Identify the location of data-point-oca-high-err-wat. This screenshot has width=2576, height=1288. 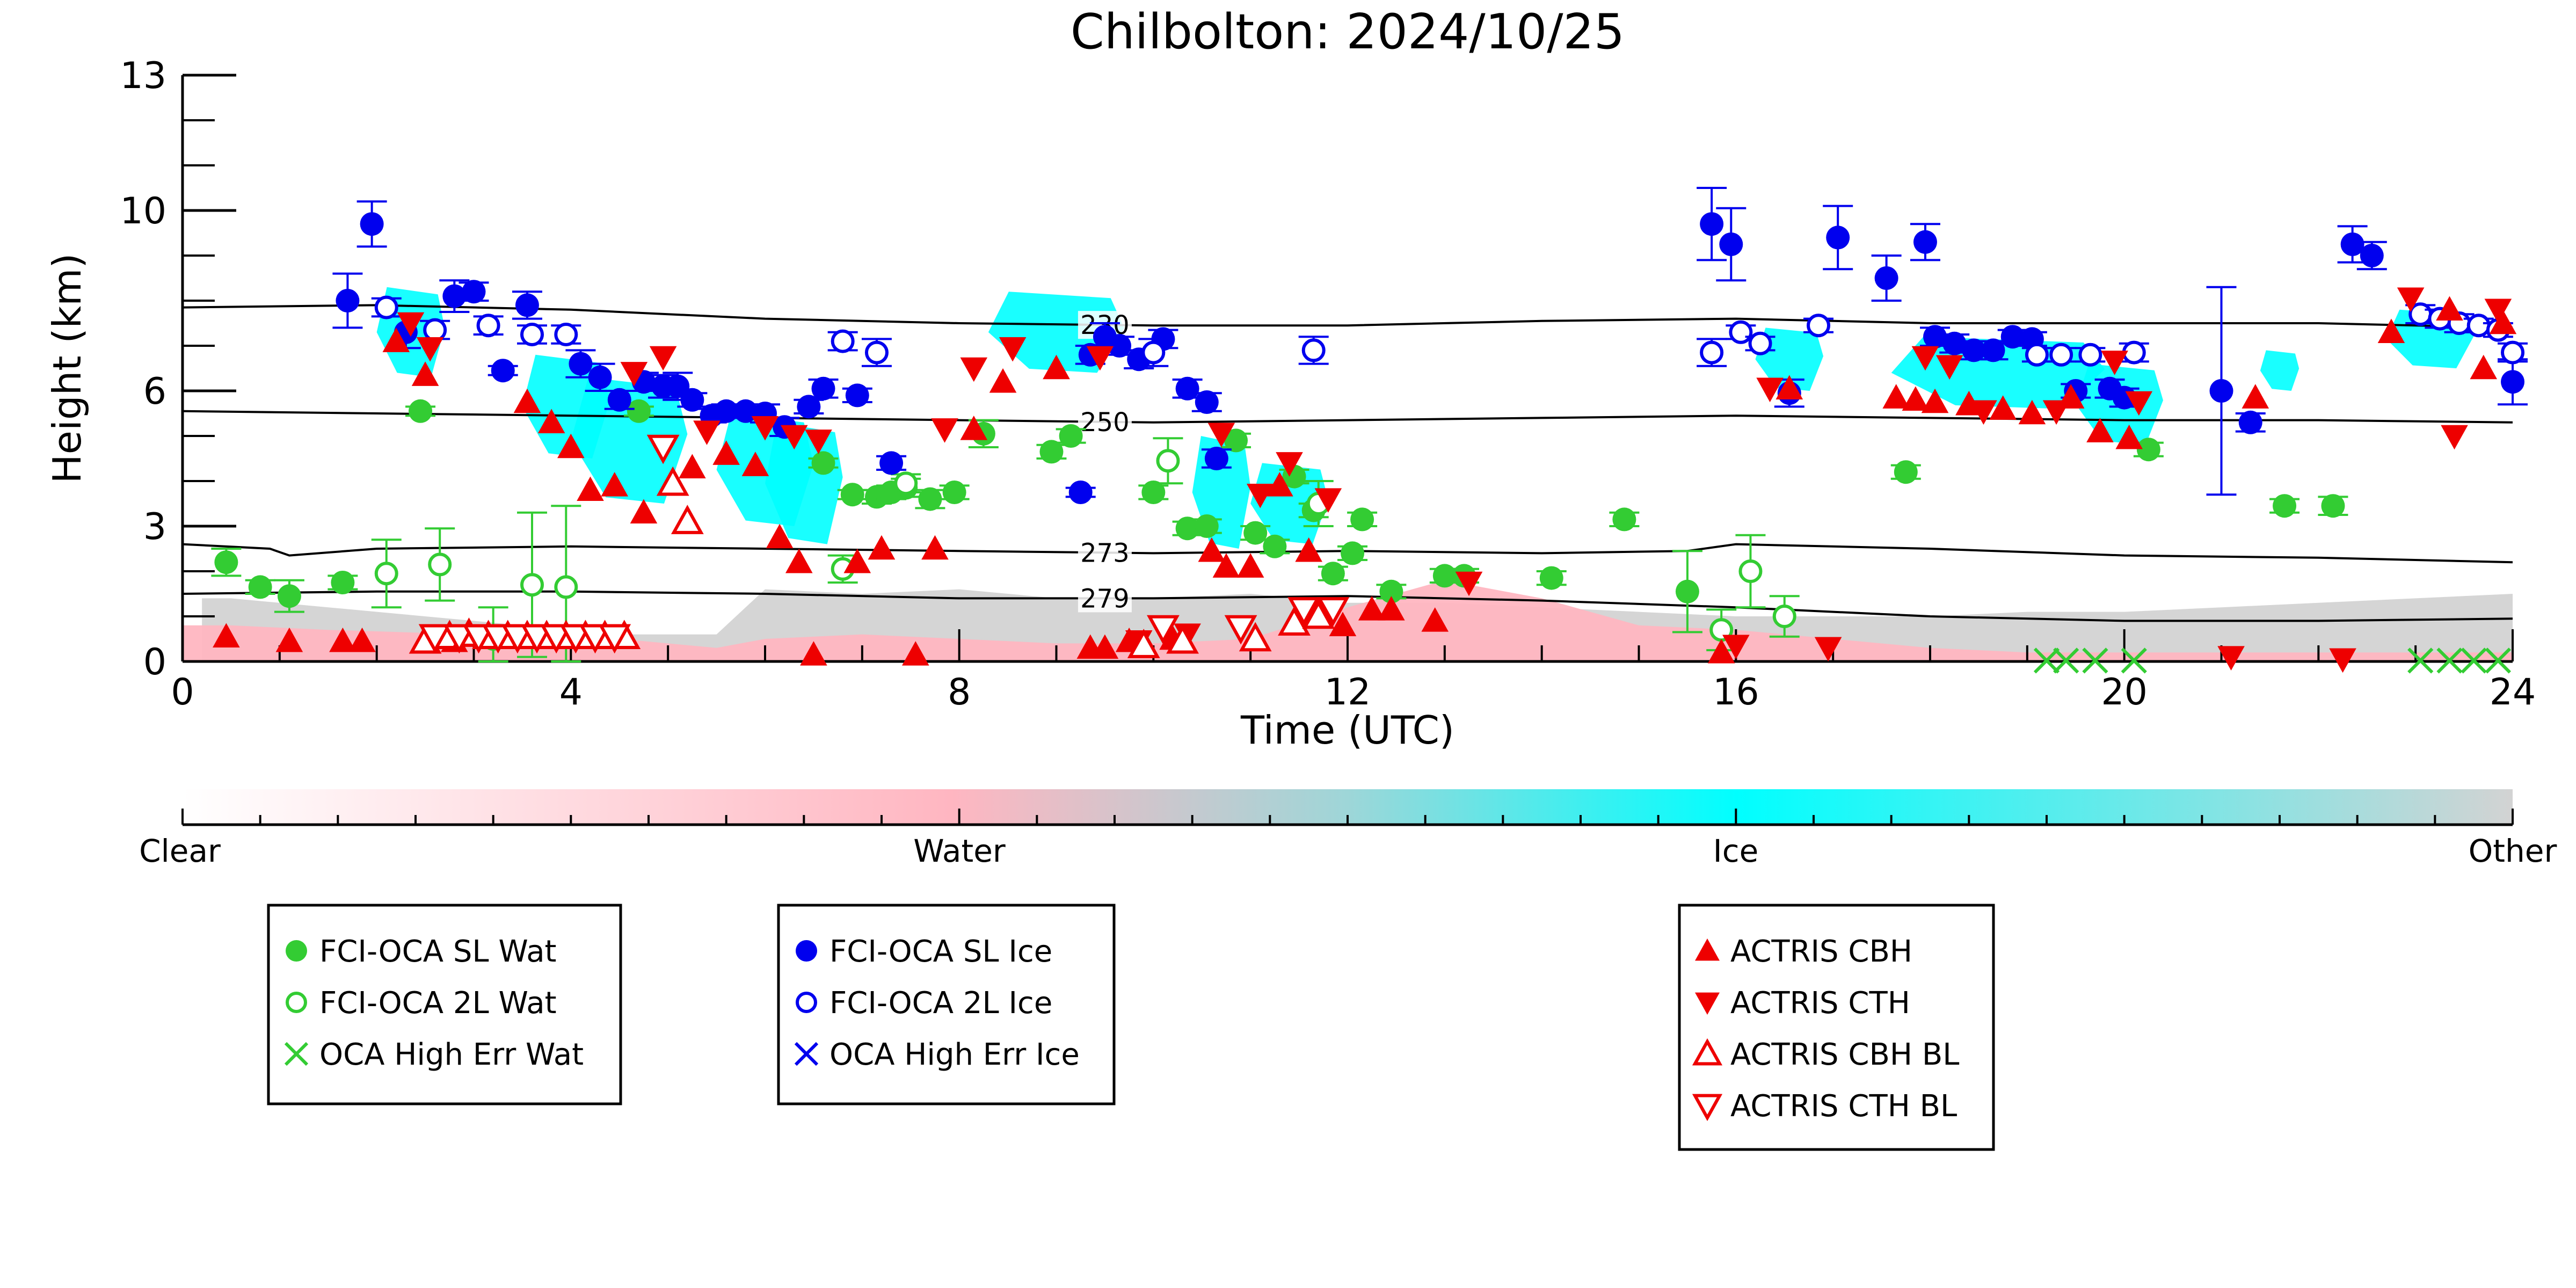
(2095, 660).